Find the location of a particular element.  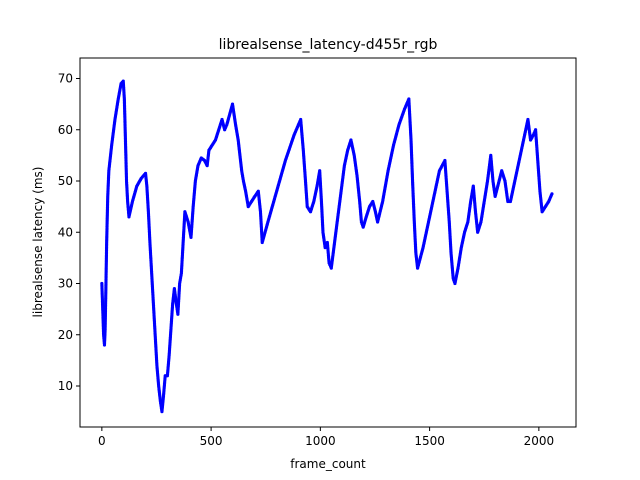

y-axis-label: librealsense latency (ms) is located at coordinates (38, 242).